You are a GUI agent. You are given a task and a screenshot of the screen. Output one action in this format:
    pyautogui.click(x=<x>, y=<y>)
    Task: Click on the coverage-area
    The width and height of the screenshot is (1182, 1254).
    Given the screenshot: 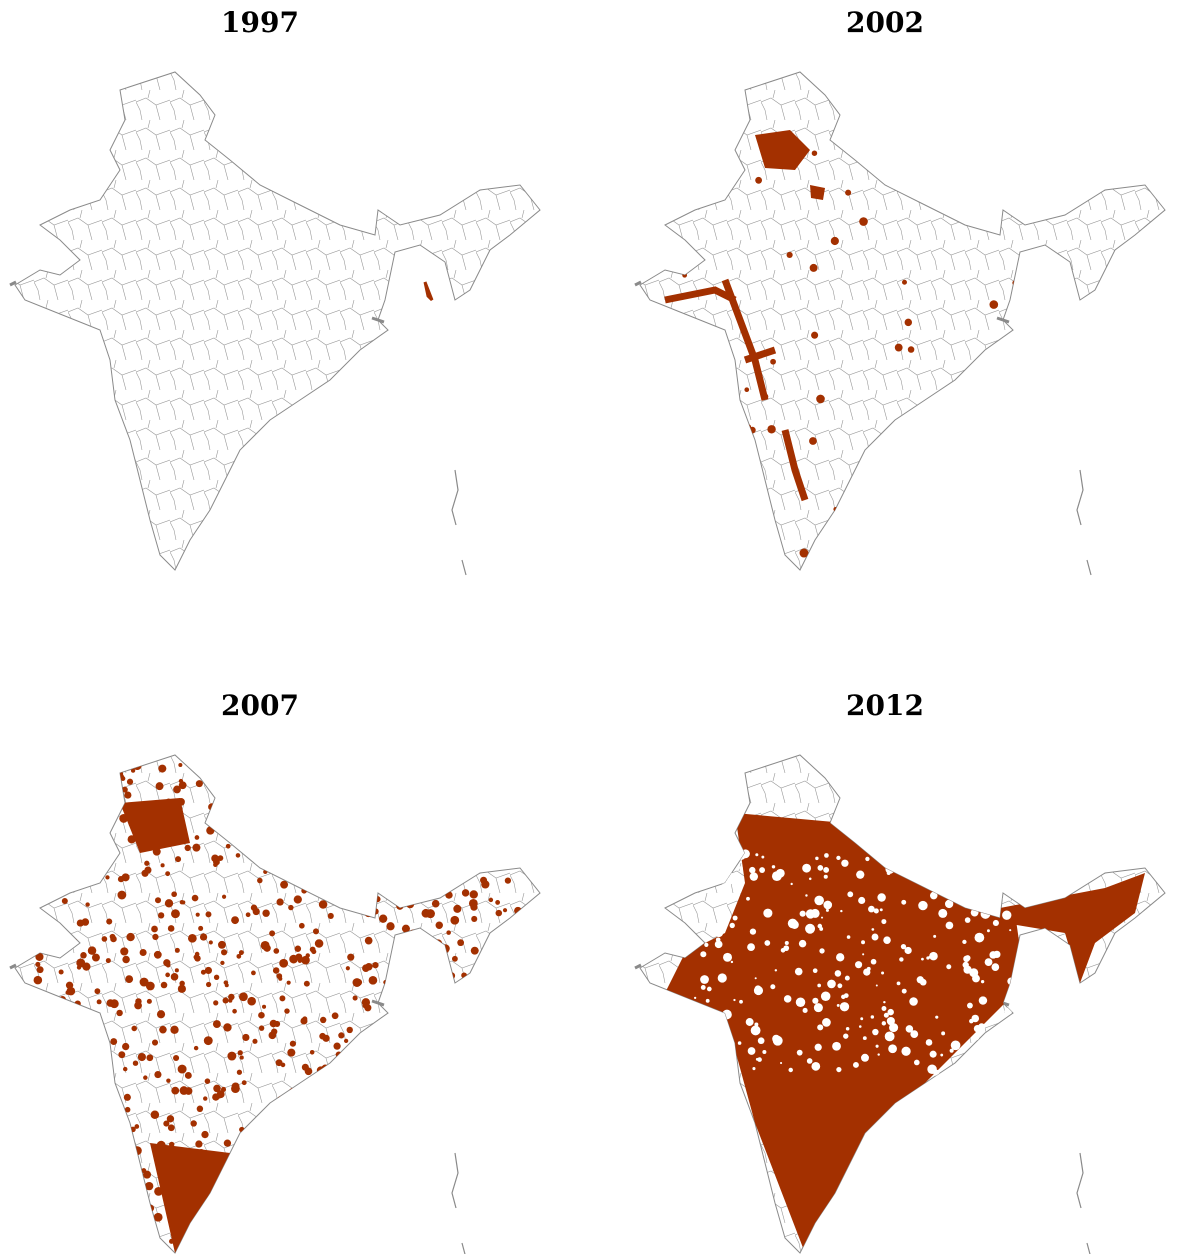 What is the action you would take?
    pyautogui.click(x=175, y=1025)
    